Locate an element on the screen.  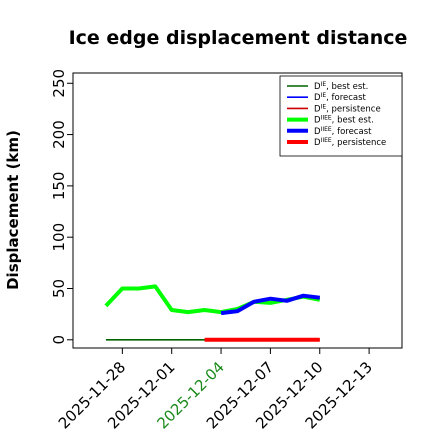
chart-title: Ice edge displacement distance is located at coordinates (238, 38).